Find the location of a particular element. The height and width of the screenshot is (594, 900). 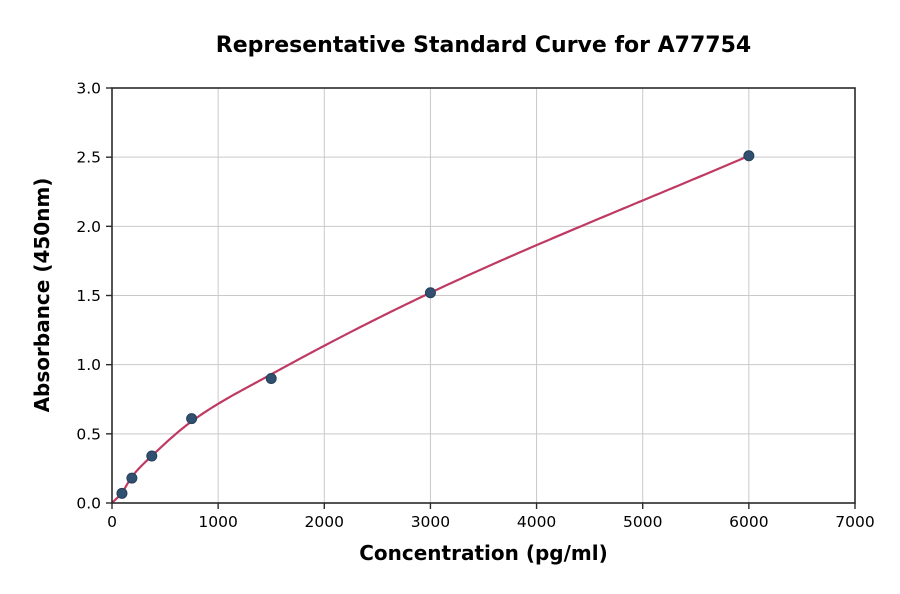

y-tick-label: 2.0 is located at coordinates (88, 227).